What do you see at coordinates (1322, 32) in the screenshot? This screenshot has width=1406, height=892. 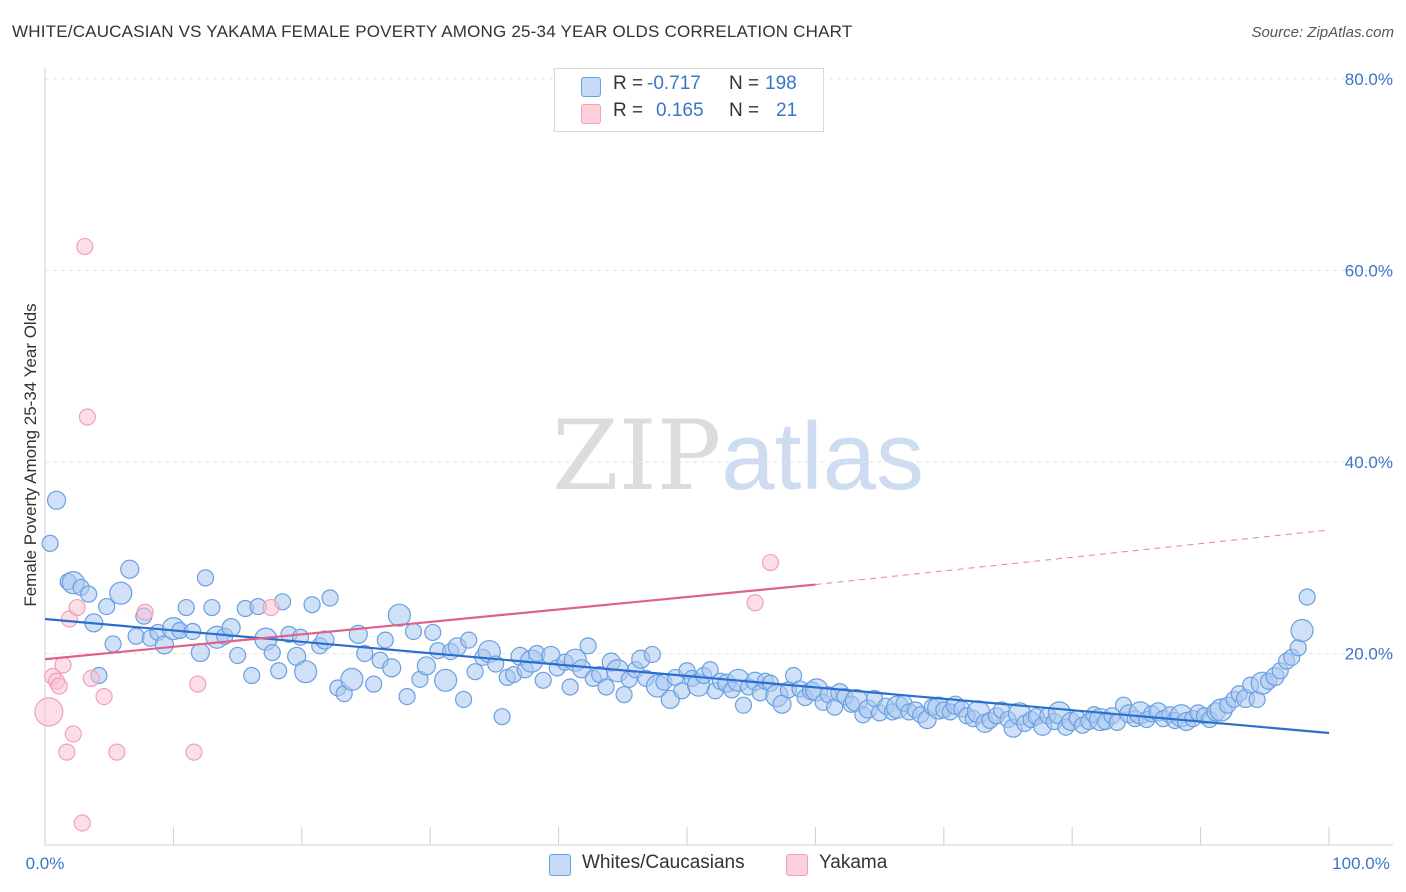 I see `source-credit: Source: ZipAtlas.com` at bounding box center [1322, 32].